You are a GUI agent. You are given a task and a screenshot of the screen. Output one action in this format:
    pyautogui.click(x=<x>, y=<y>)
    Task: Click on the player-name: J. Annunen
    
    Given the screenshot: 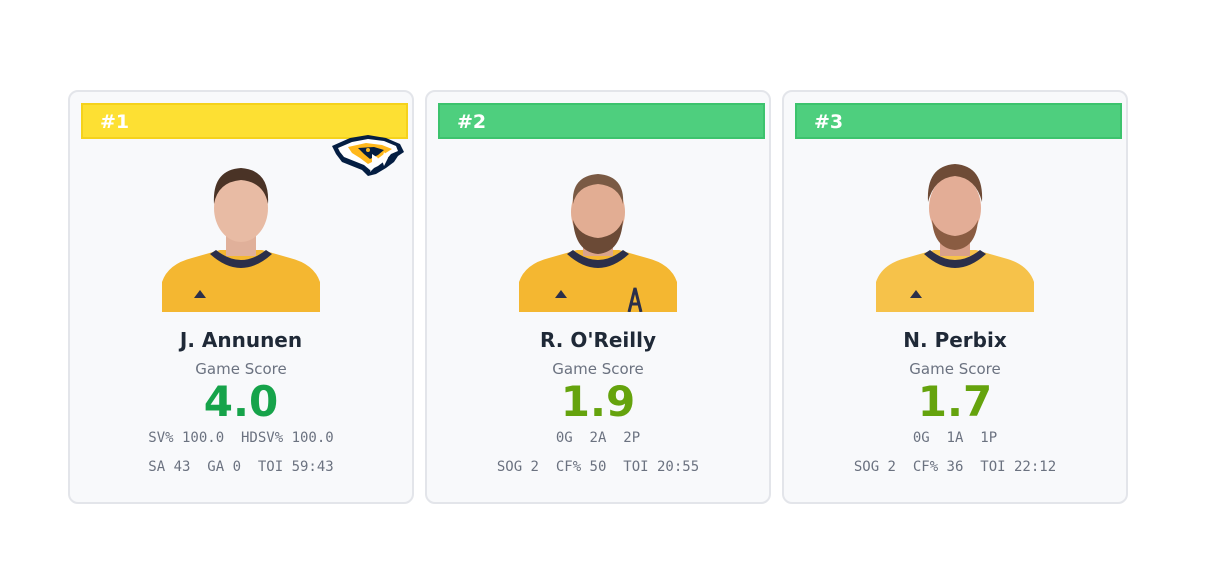 What is the action you would take?
    pyautogui.click(x=241, y=340)
    